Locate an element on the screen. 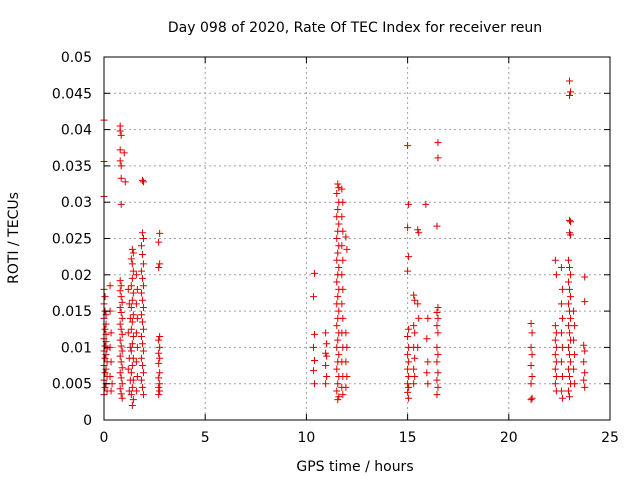  y-tick-label: 0.005 is located at coordinates (72, 385).